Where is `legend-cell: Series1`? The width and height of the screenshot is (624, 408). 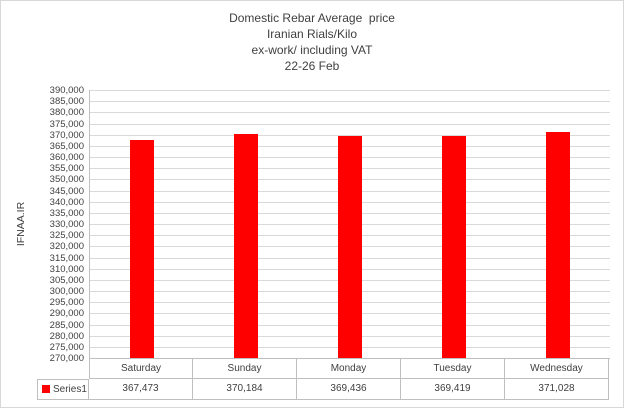
legend-cell: Series1 is located at coordinates (63, 389).